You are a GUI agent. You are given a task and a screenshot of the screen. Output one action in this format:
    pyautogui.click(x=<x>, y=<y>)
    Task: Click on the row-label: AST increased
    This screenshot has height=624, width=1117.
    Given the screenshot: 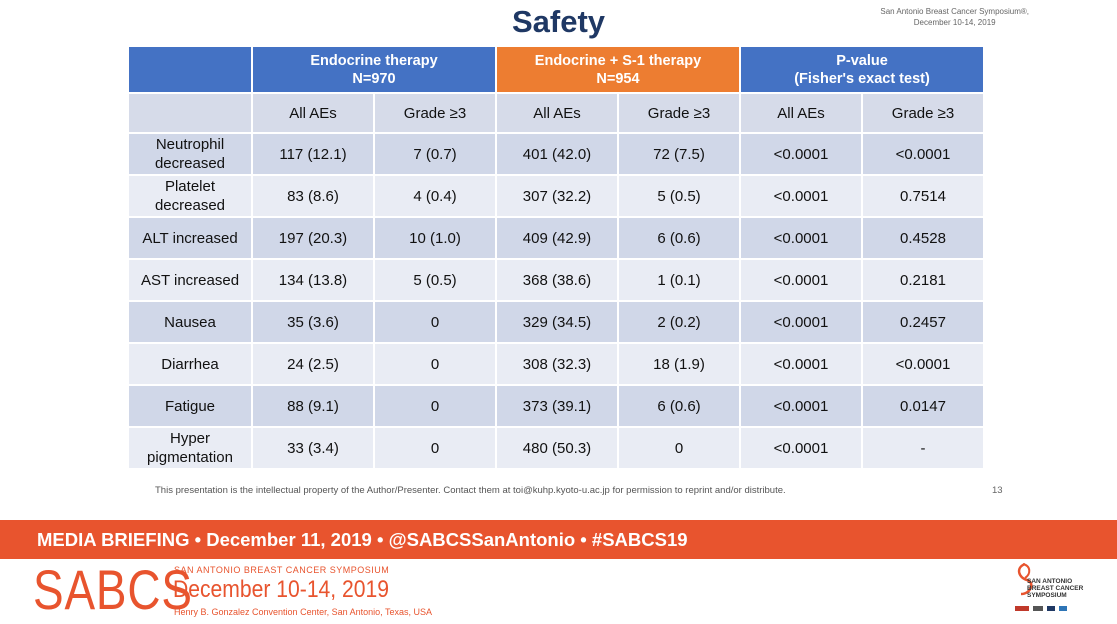 What is the action you would take?
    pyautogui.click(x=190, y=280)
    